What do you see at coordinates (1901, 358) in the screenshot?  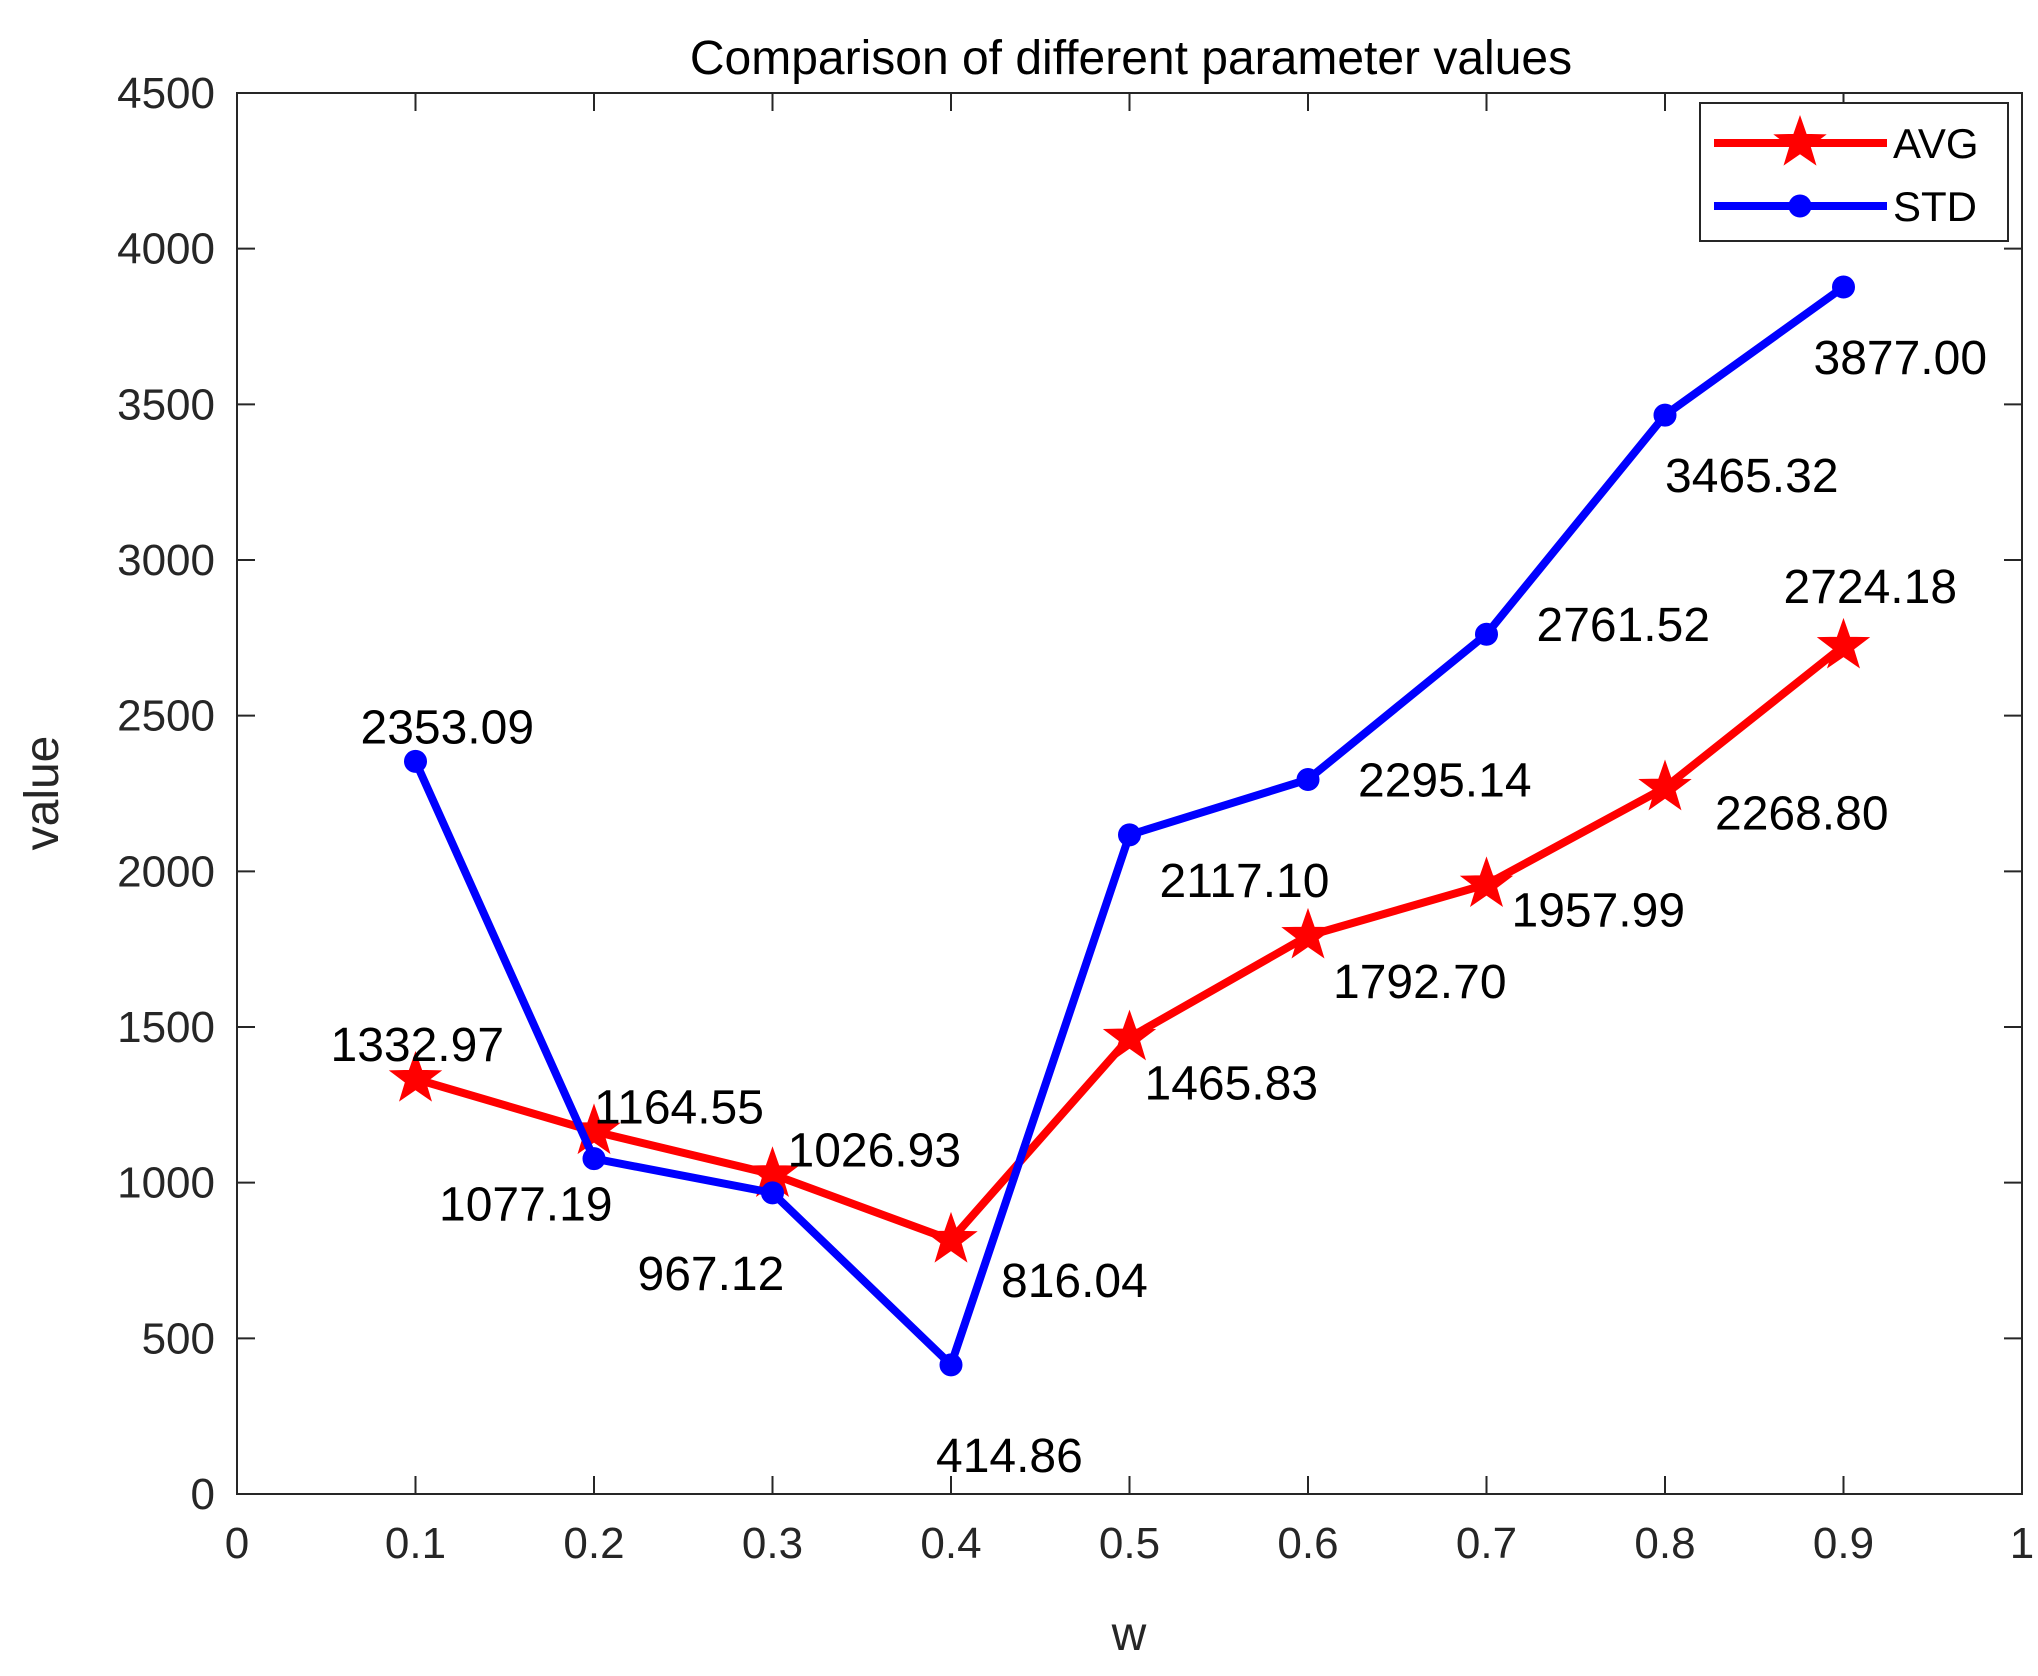 I see `data-label-std: 3877.00` at bounding box center [1901, 358].